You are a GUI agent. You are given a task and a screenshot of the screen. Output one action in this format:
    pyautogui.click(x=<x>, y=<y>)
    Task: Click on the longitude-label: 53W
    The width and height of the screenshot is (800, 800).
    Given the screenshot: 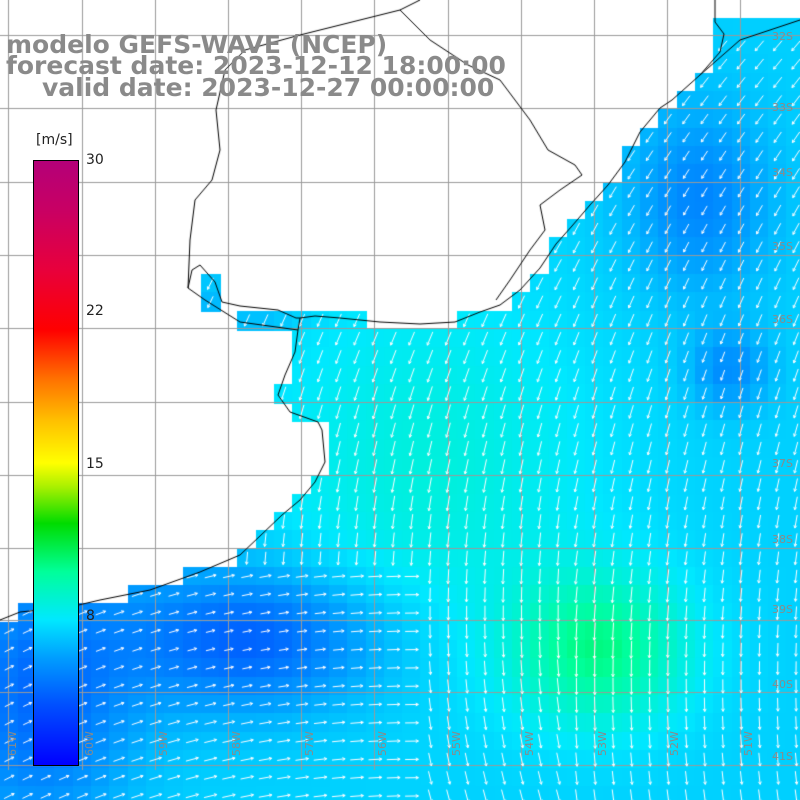 What is the action you would take?
    pyautogui.click(x=602, y=743)
    